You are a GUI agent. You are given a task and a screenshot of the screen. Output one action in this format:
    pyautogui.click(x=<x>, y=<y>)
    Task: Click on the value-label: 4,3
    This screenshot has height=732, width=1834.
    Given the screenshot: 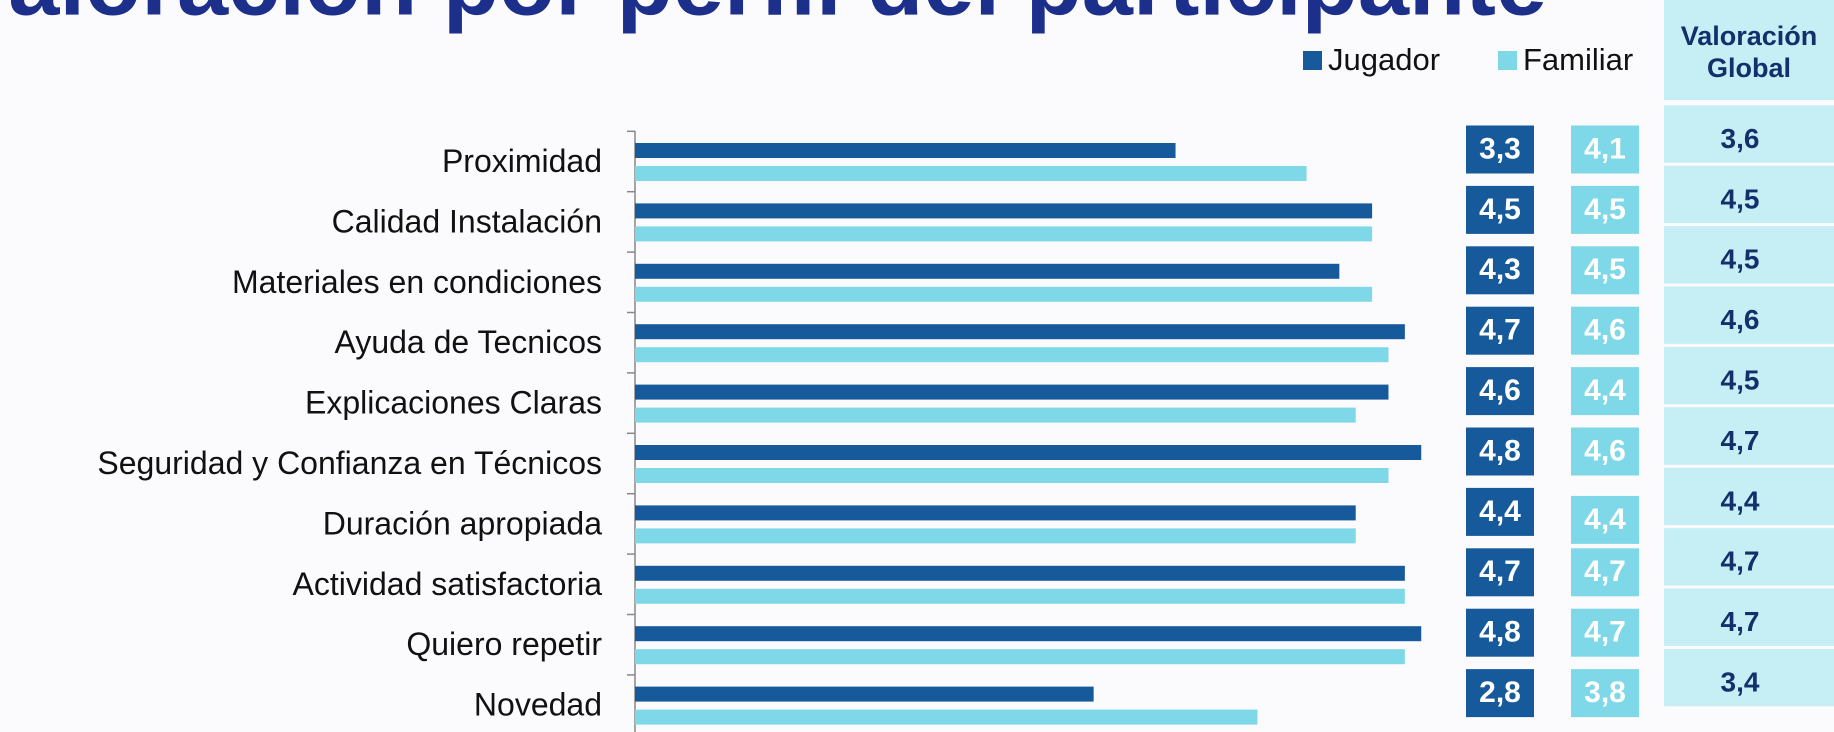 What is the action you would take?
    pyautogui.click(x=1500, y=269)
    